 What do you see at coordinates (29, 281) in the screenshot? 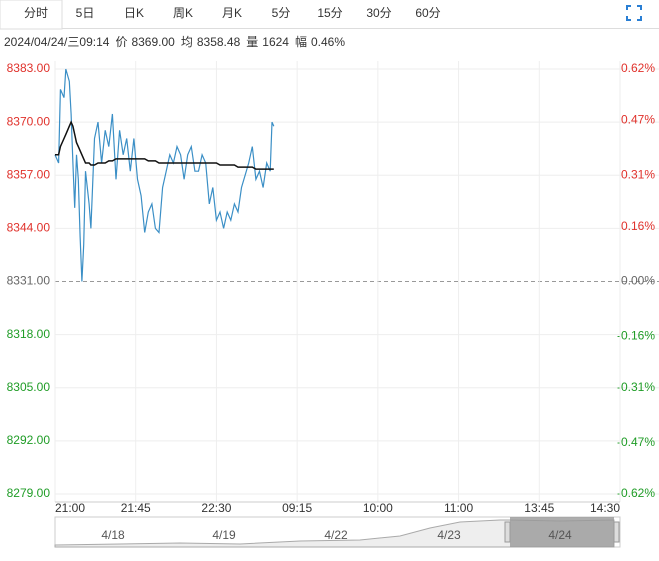
I see `y-tick-label: 8331.00` at bounding box center [29, 281].